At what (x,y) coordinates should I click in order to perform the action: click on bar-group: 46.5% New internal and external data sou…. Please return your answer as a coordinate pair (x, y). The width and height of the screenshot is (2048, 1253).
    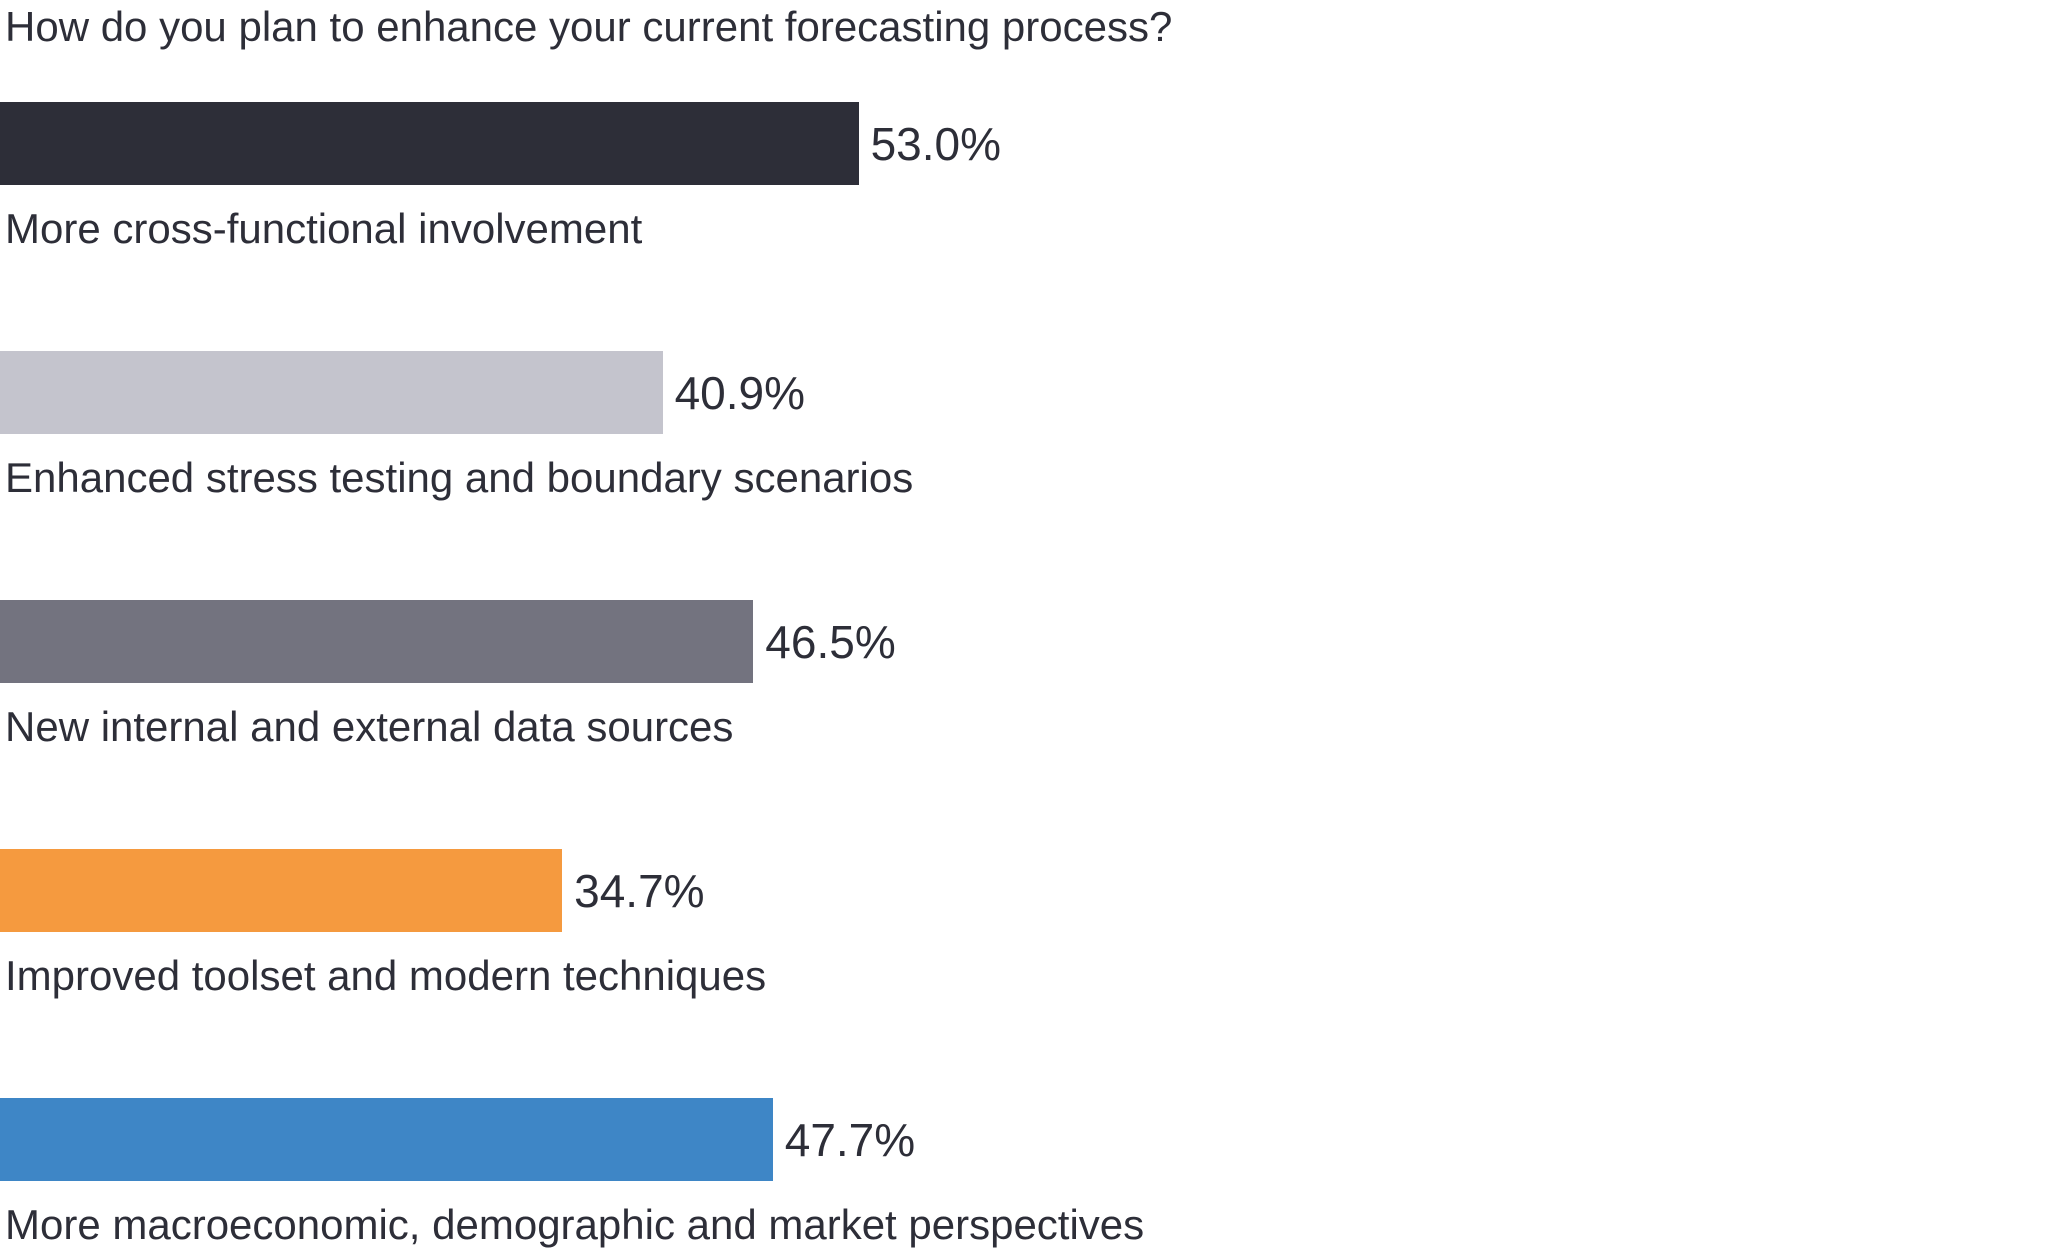
    Looking at the image, I should click on (1024, 674).